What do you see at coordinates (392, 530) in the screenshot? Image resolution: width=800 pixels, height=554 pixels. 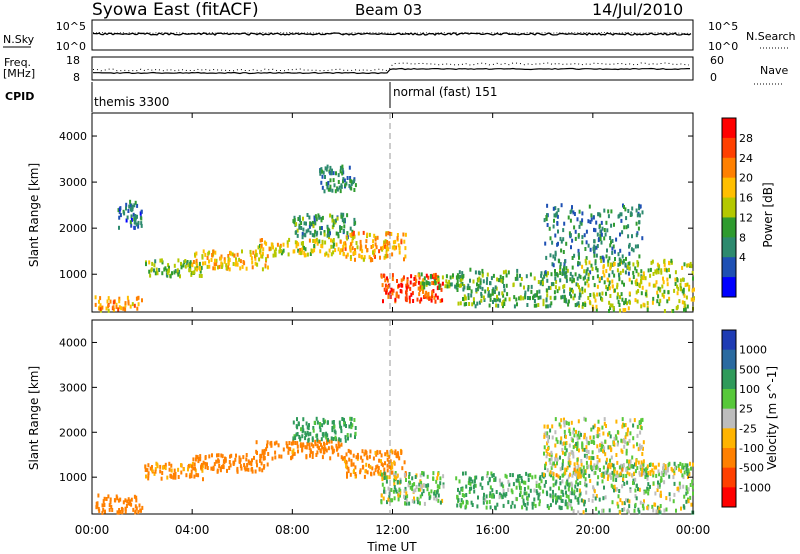 I see `xtick-label: 12:00` at bounding box center [392, 530].